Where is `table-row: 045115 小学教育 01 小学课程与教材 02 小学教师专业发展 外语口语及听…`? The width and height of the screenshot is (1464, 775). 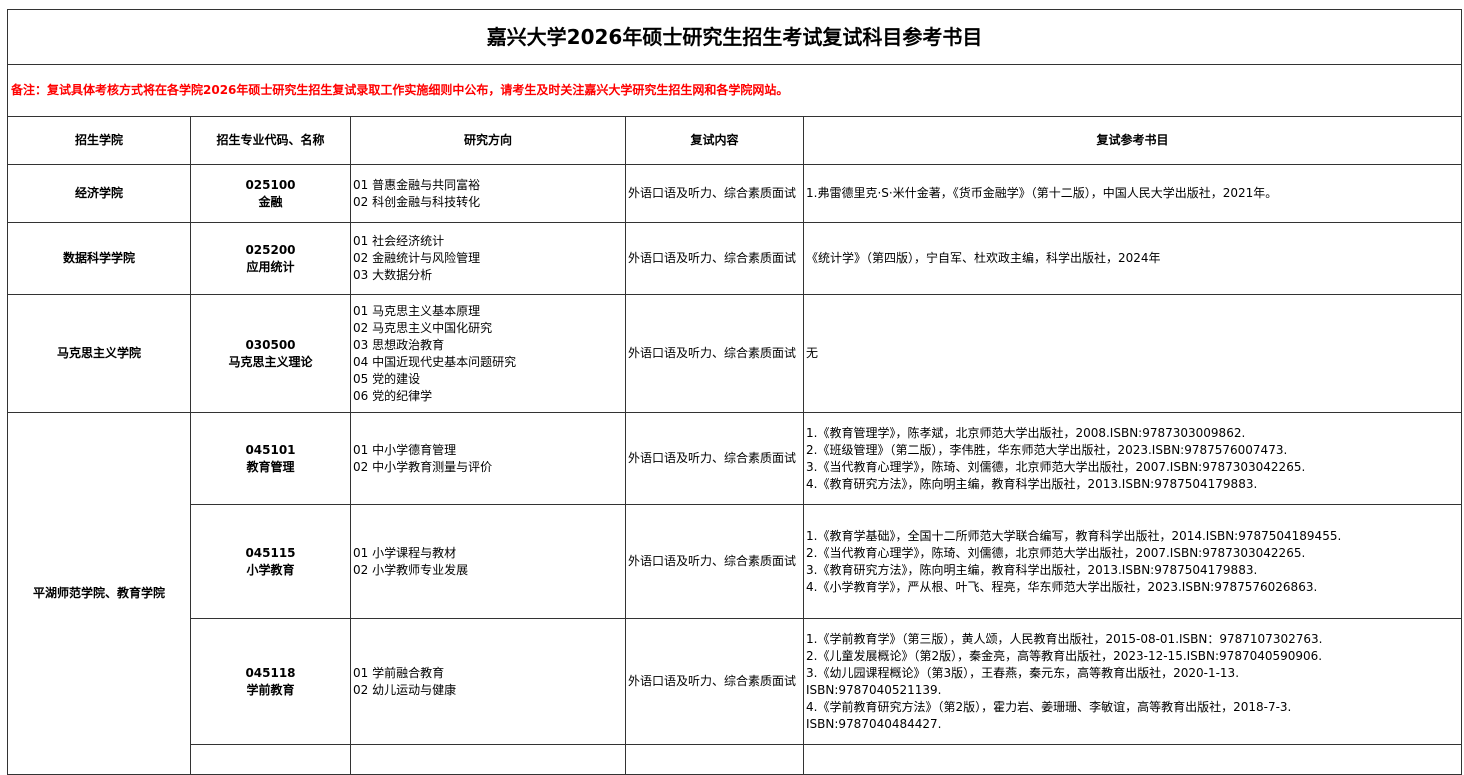 table-row: 045115 小学教育 01 小学课程与教材 02 小学教师专业发展 外语口语及听… is located at coordinates (735, 561).